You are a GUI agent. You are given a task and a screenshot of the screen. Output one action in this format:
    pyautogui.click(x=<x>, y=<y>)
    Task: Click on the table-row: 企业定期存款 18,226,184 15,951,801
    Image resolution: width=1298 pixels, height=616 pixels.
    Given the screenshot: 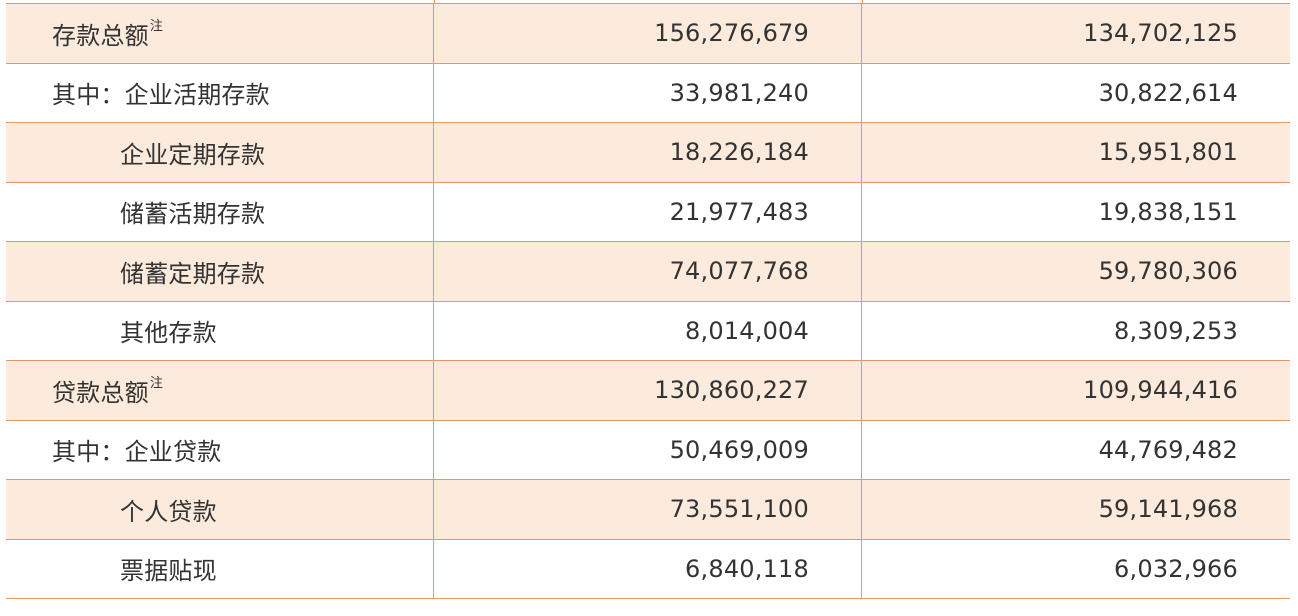 What is the action you would take?
    pyautogui.click(x=648, y=153)
    